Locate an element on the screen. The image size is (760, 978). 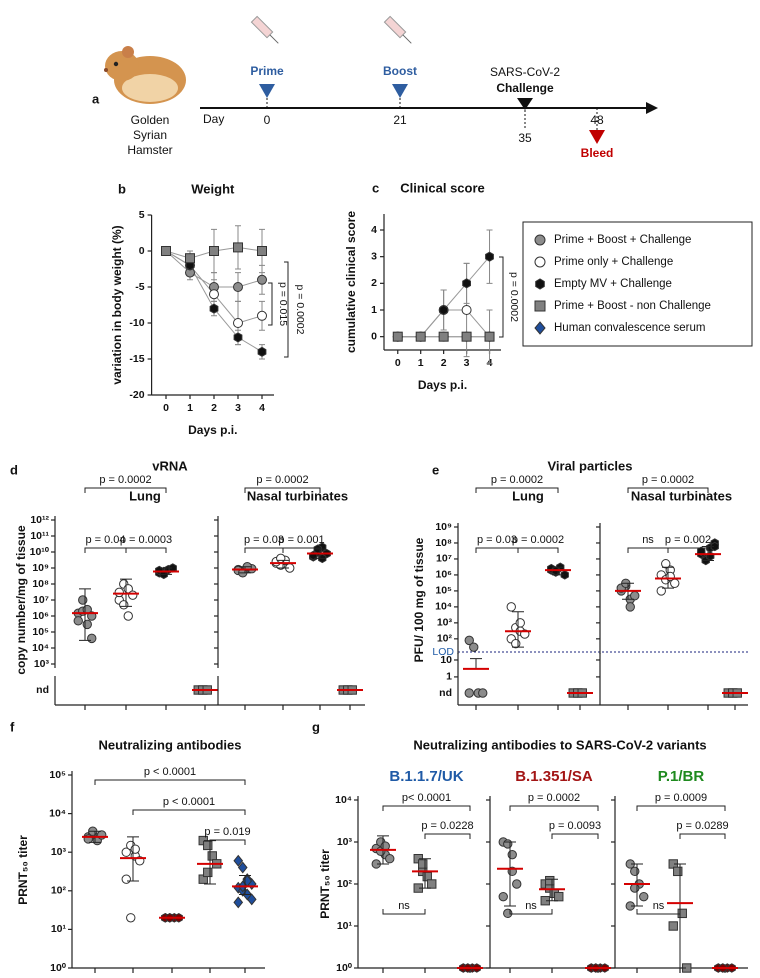
syringe-icon is located at coordinates (264, 29).